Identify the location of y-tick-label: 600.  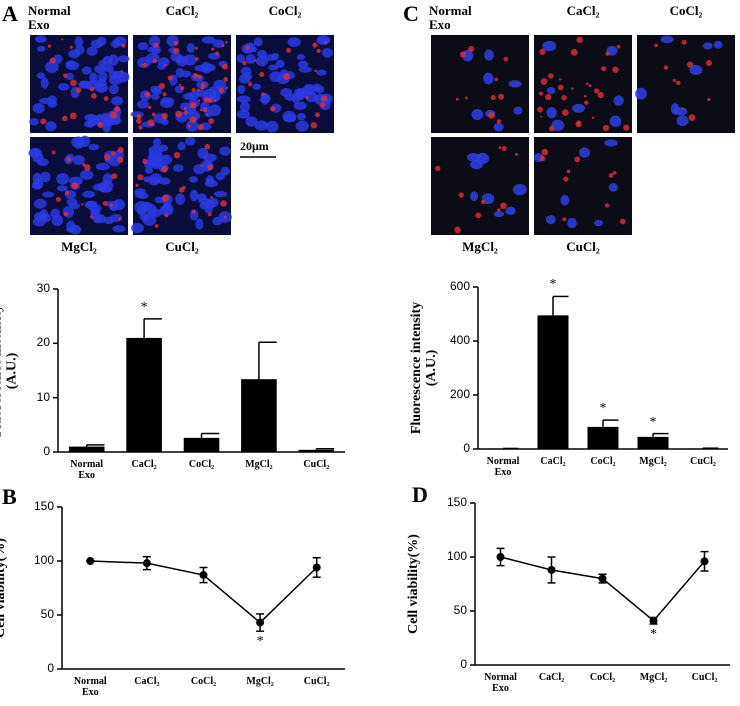
(459, 286).